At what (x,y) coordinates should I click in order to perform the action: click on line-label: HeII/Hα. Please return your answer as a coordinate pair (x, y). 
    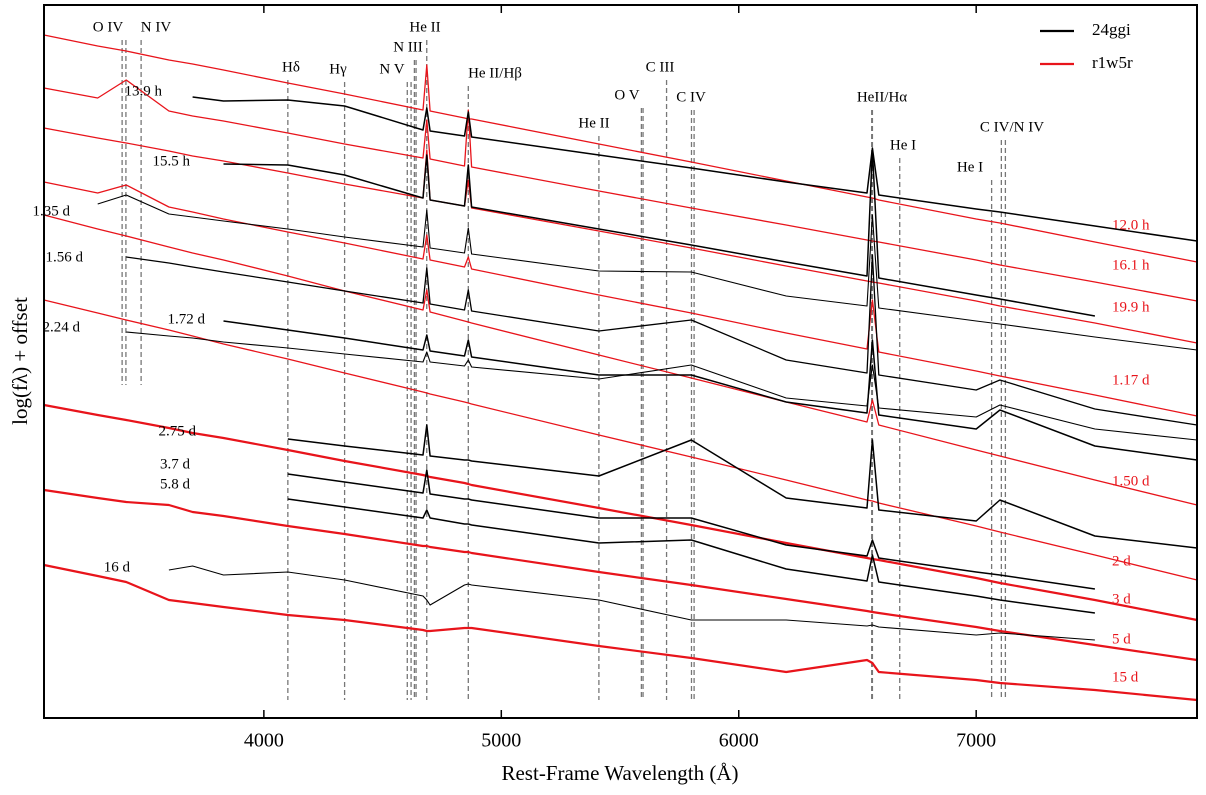
    Looking at the image, I should click on (882, 97).